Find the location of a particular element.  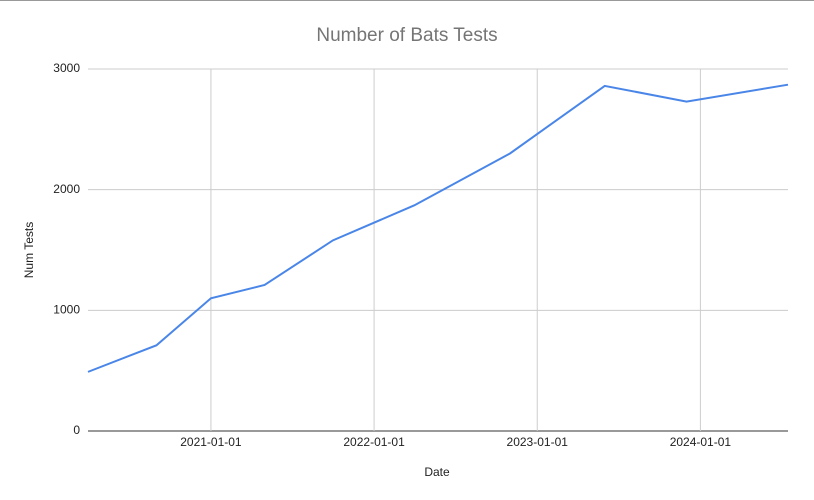

x-tick-label: 2024-01-01 is located at coordinates (701, 442).